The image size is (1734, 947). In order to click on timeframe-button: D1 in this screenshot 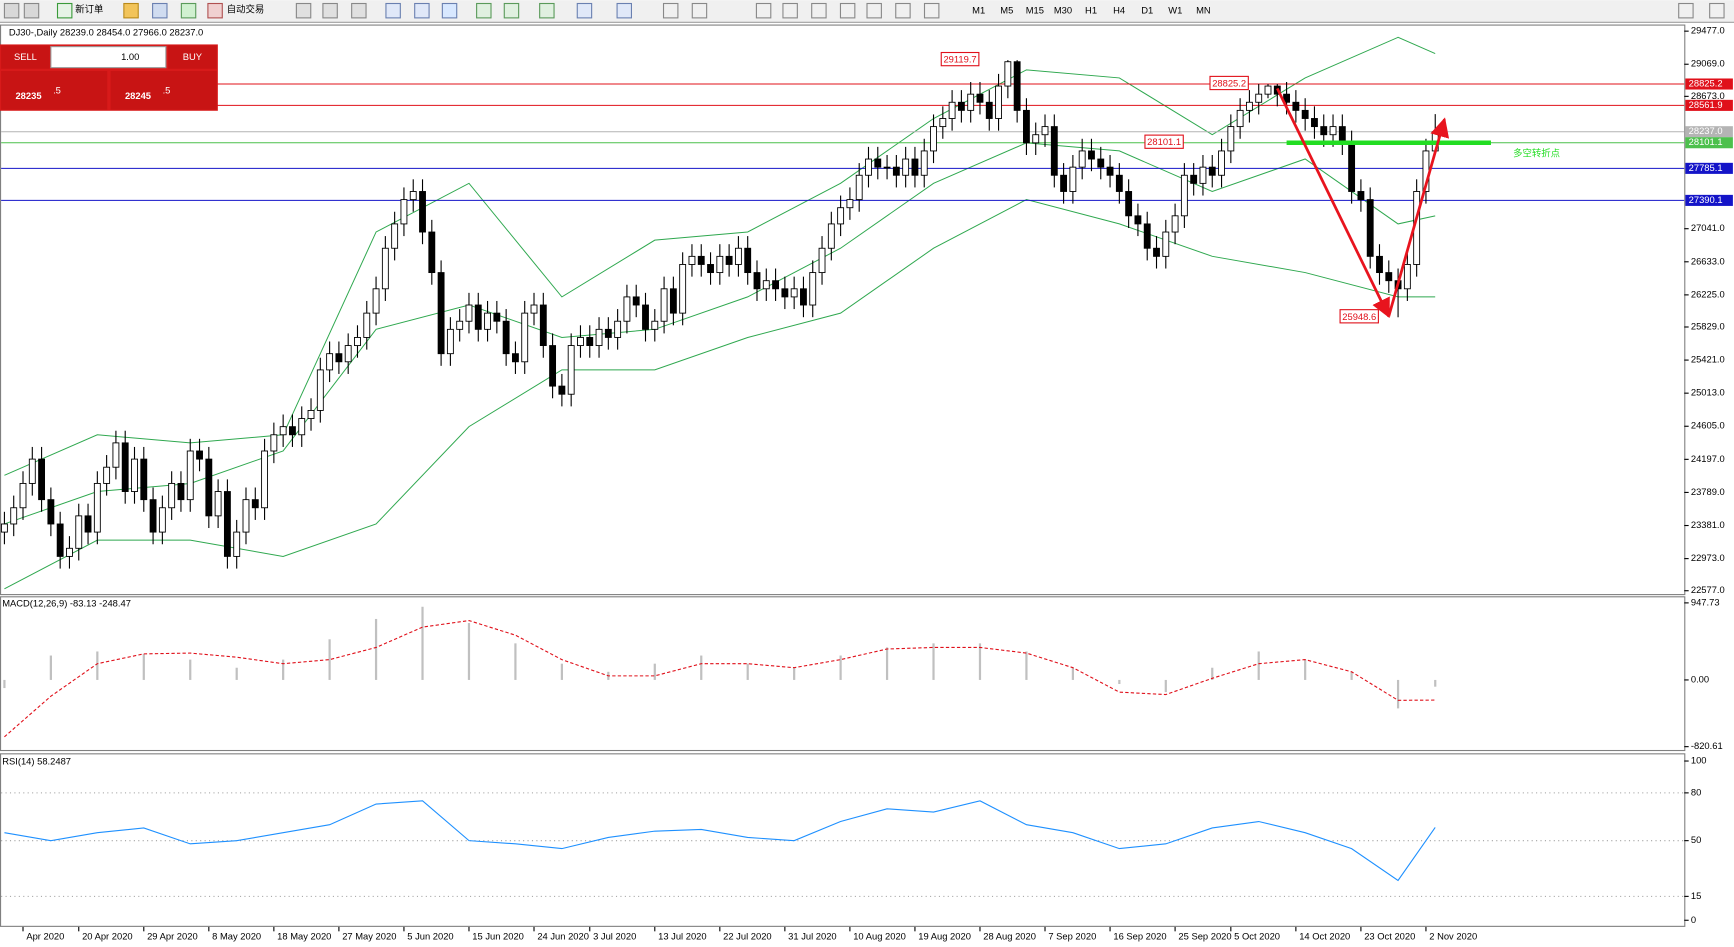, I will do `click(1147, 10)`.